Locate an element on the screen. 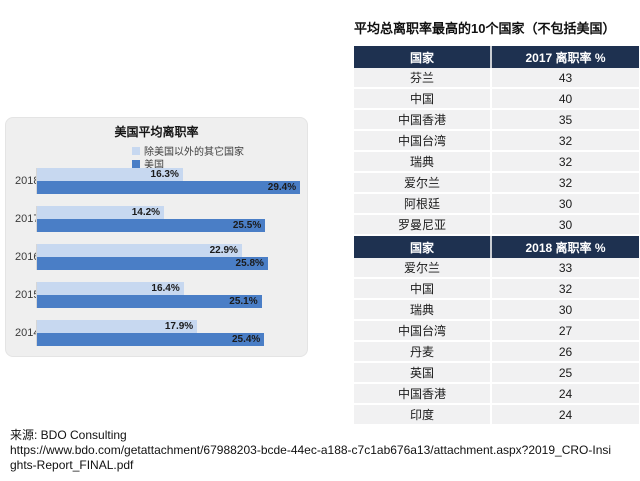 The image size is (640, 481). year-label: 2016 is located at coordinates (27, 257).